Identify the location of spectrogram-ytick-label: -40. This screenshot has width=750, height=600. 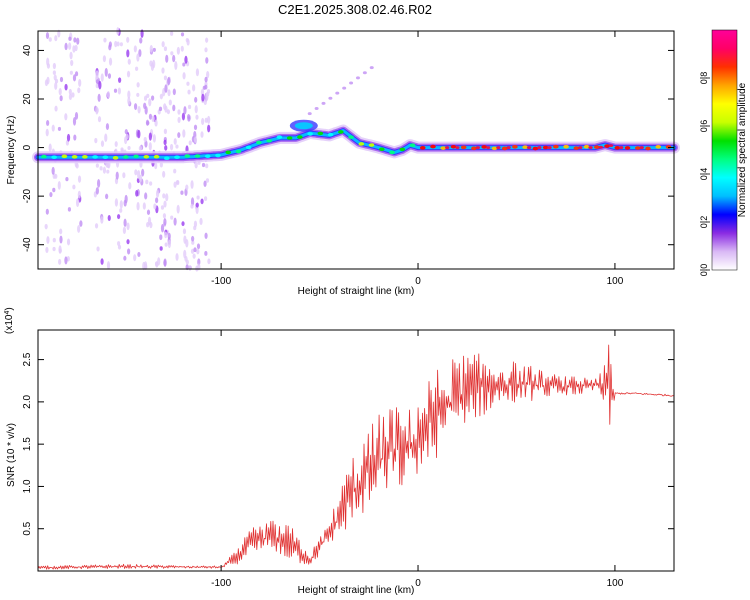
(27, 244).